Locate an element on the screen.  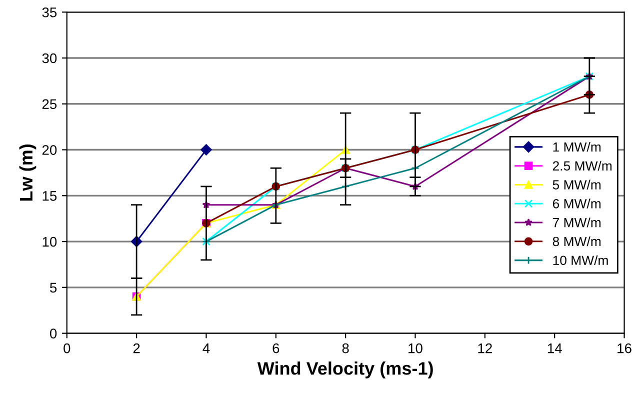
y-tick-label: 20 is located at coordinates (49, 150).